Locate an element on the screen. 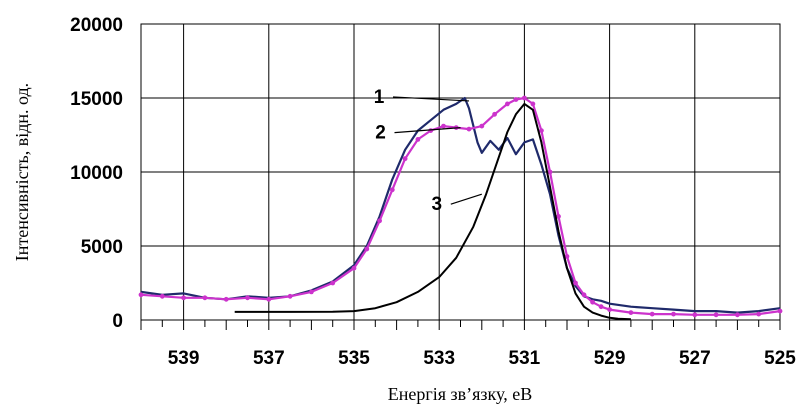 This screenshot has width=805, height=409. y-tick-label: 10000 is located at coordinates (96, 173).